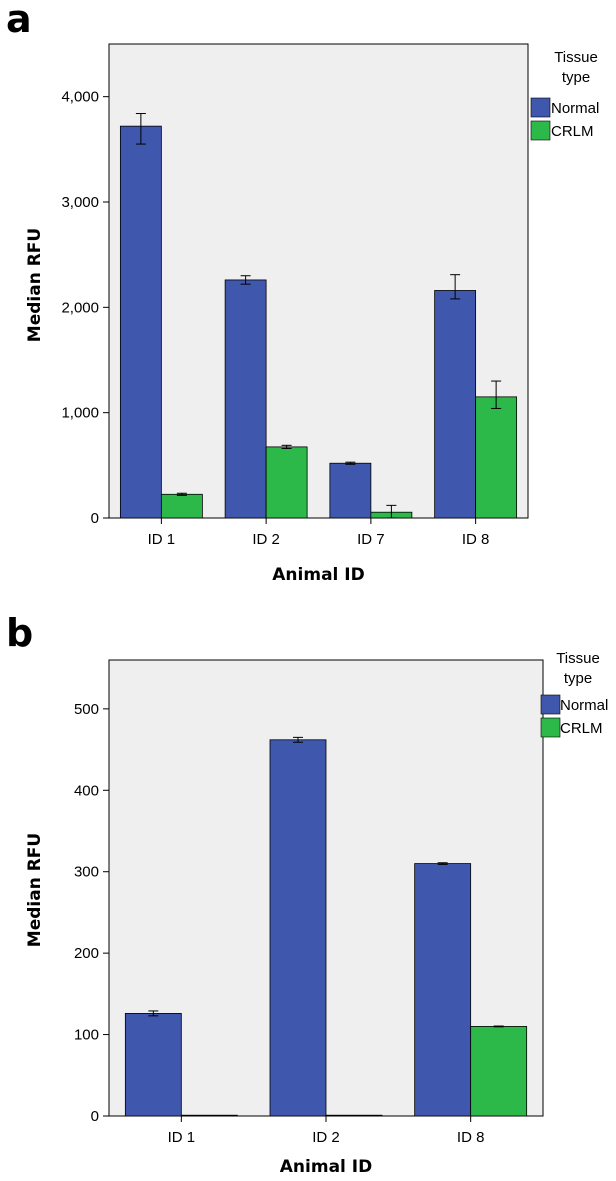 This screenshot has width=616, height=1181. Describe the element at coordinates (86, 709) in the screenshot. I see `y-tick-label: 500` at that location.